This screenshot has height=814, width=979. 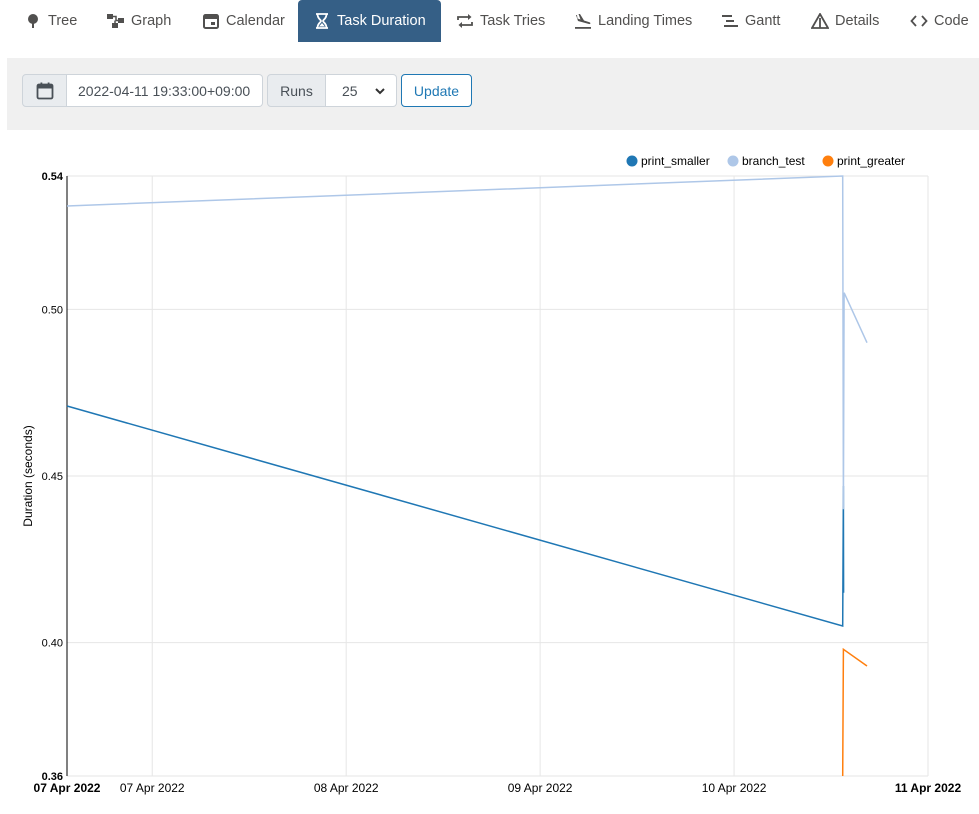 What do you see at coordinates (540, 788) in the screenshot?
I see `x-tick-label: 09 Apr 2022` at bounding box center [540, 788].